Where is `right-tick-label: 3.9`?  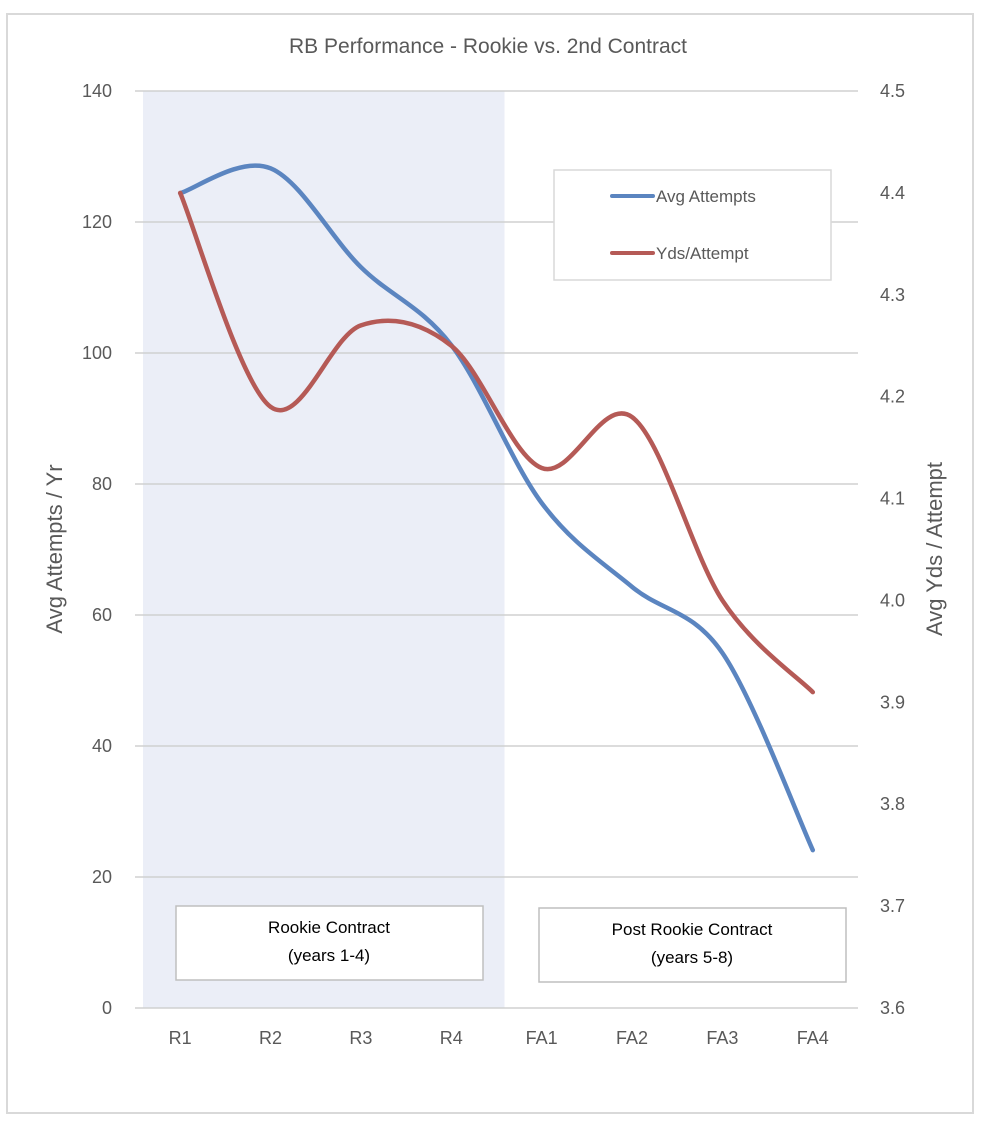
right-tick-label: 3.9 is located at coordinates (892, 702).